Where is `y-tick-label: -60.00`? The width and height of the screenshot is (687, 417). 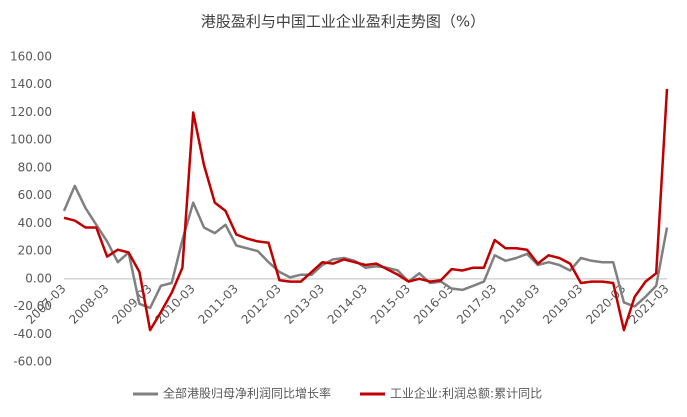
y-tick-label: -60.00 is located at coordinates (32, 362).